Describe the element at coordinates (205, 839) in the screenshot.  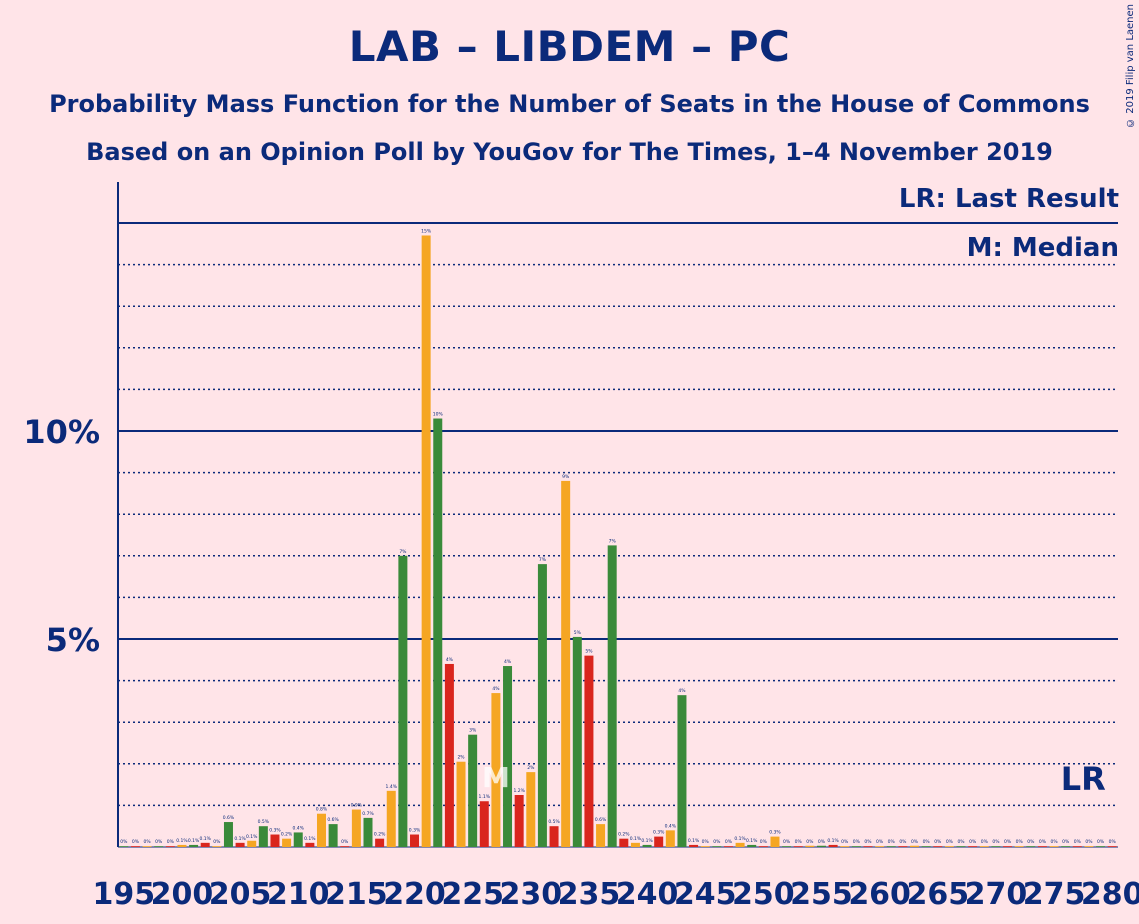
I see `bar-label-seat-202: 0.1%` at that location.